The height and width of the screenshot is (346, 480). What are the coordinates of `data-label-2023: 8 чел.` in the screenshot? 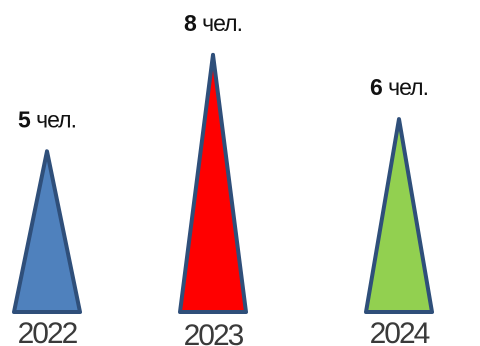 It's located at (213, 23).